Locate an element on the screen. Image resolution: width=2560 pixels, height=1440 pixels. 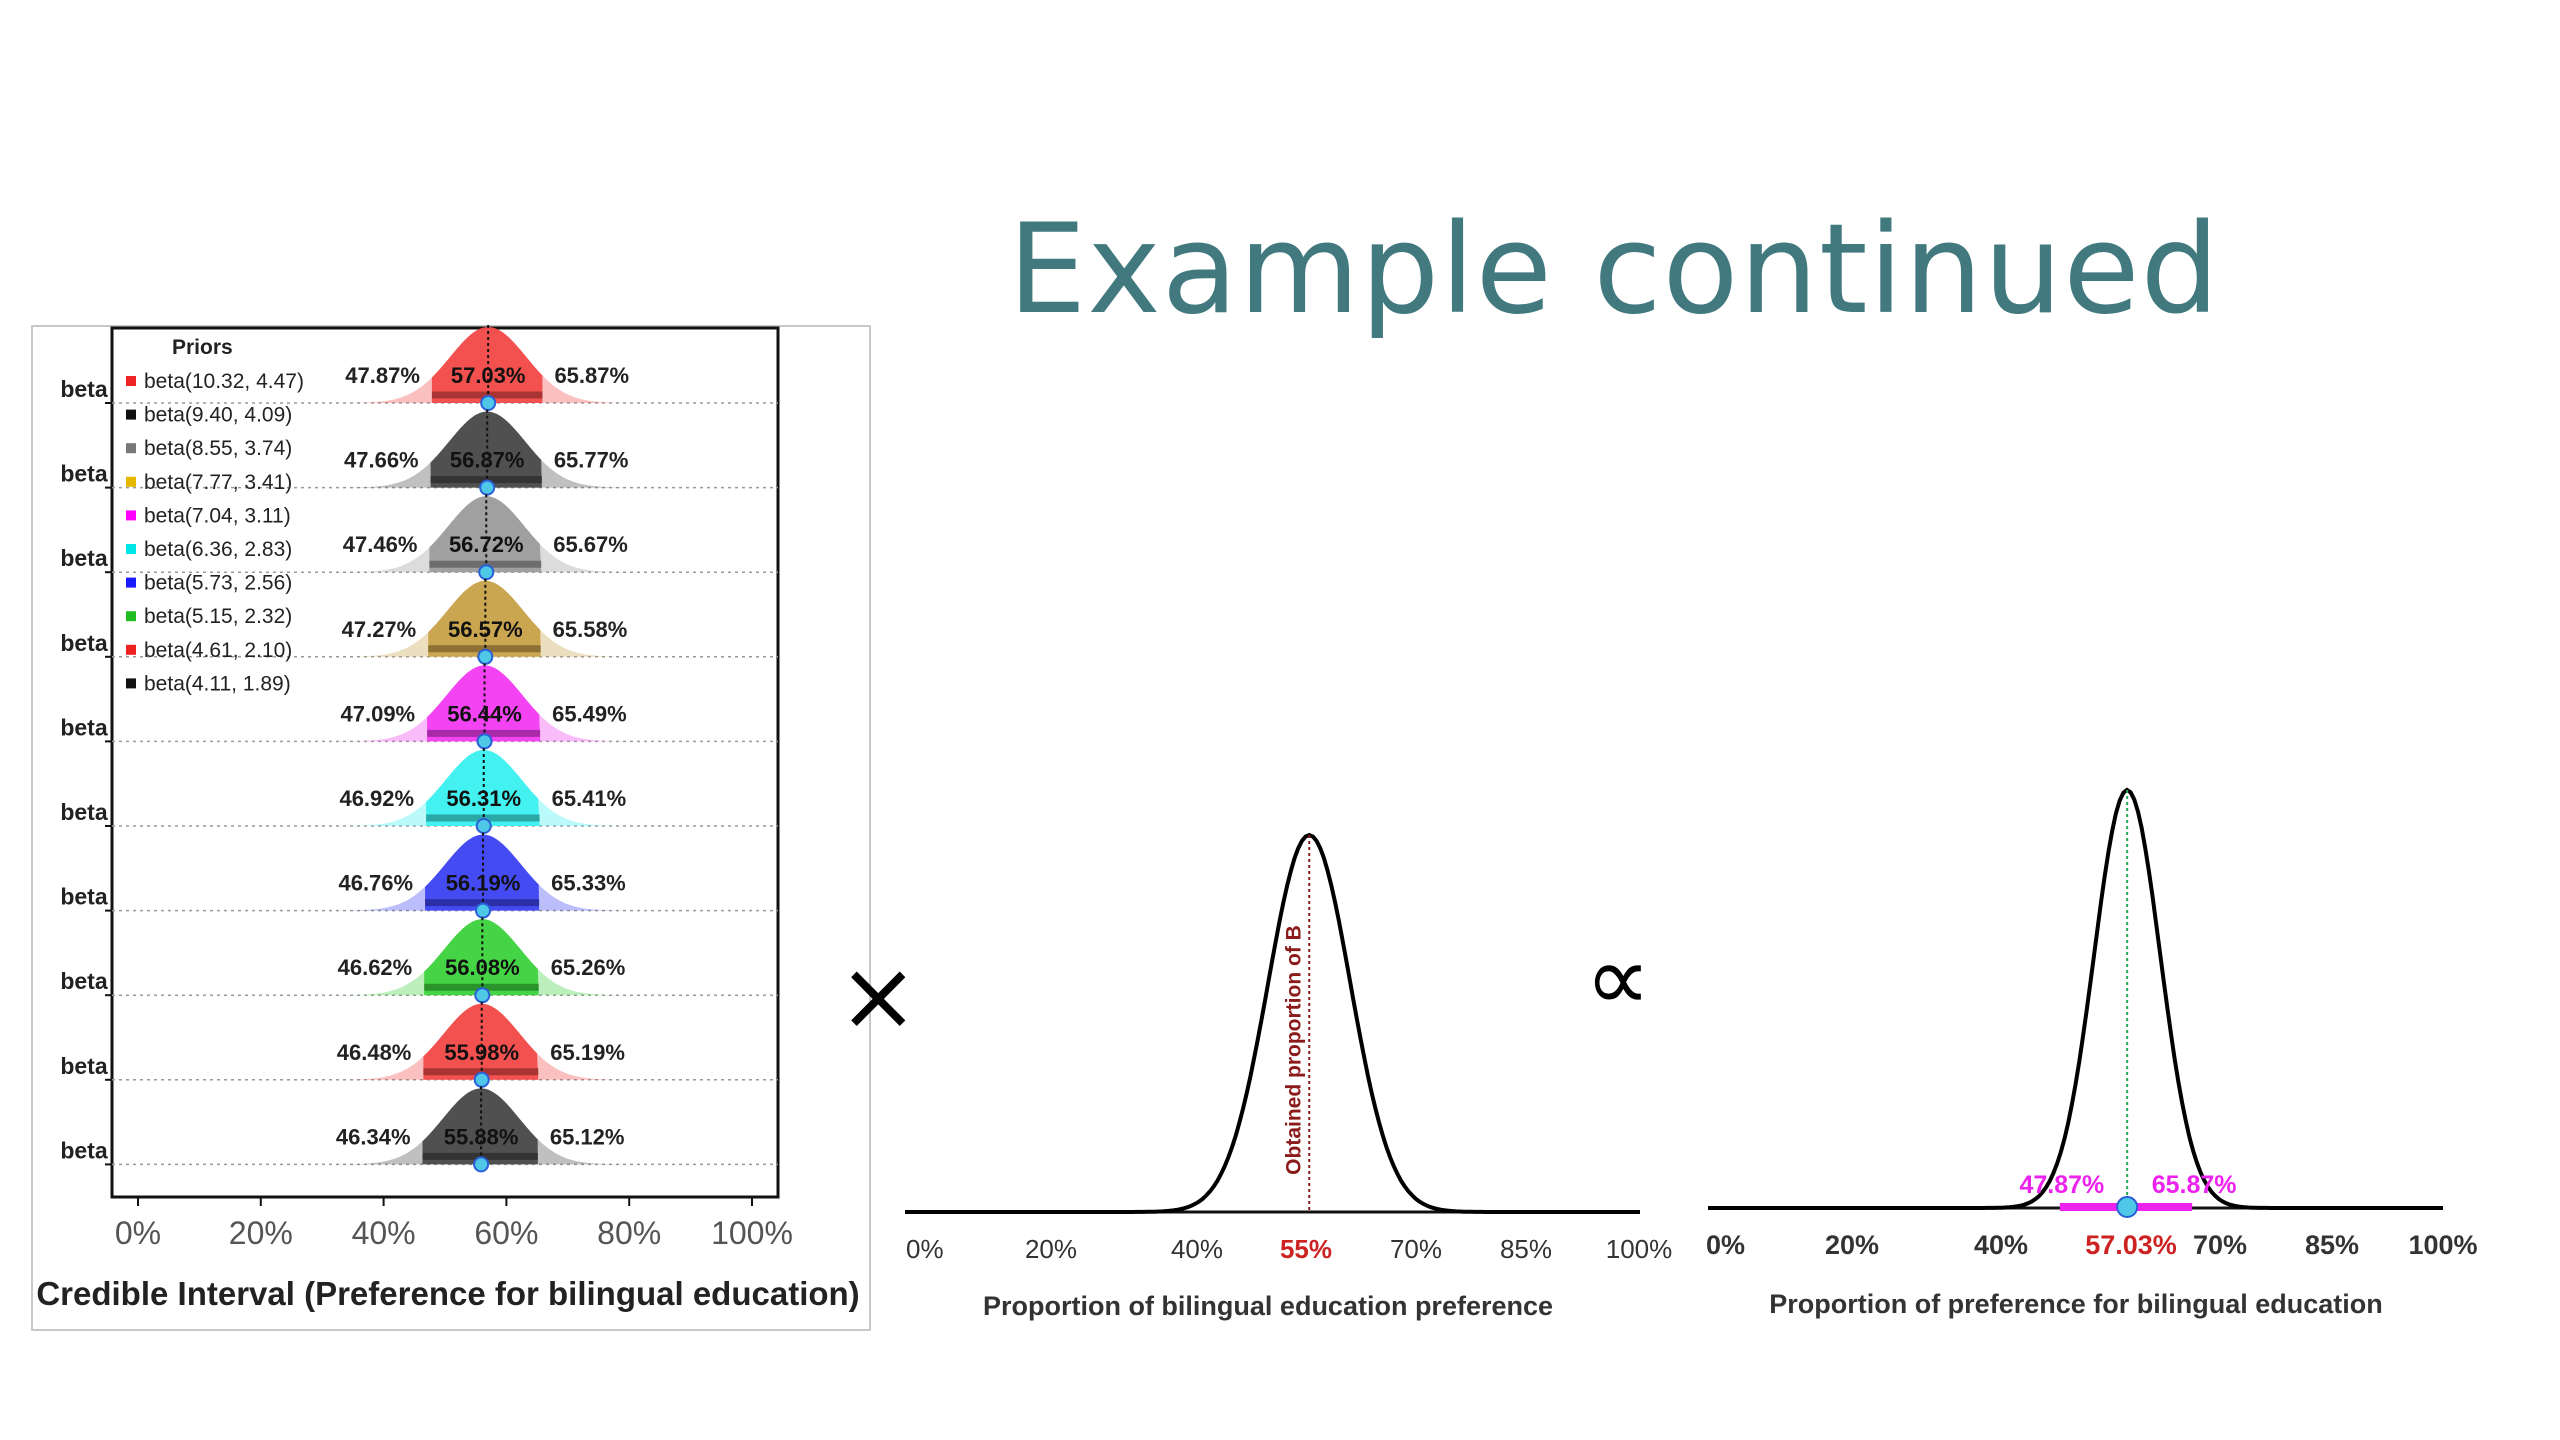
legend-entry: beta(7.77, 3.41) is located at coordinates (218, 482).